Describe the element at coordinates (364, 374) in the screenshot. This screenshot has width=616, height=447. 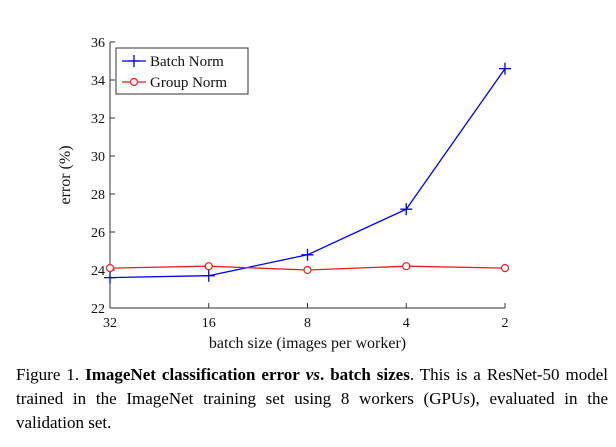
I see `caption-bold-2: . batch sizes` at that location.